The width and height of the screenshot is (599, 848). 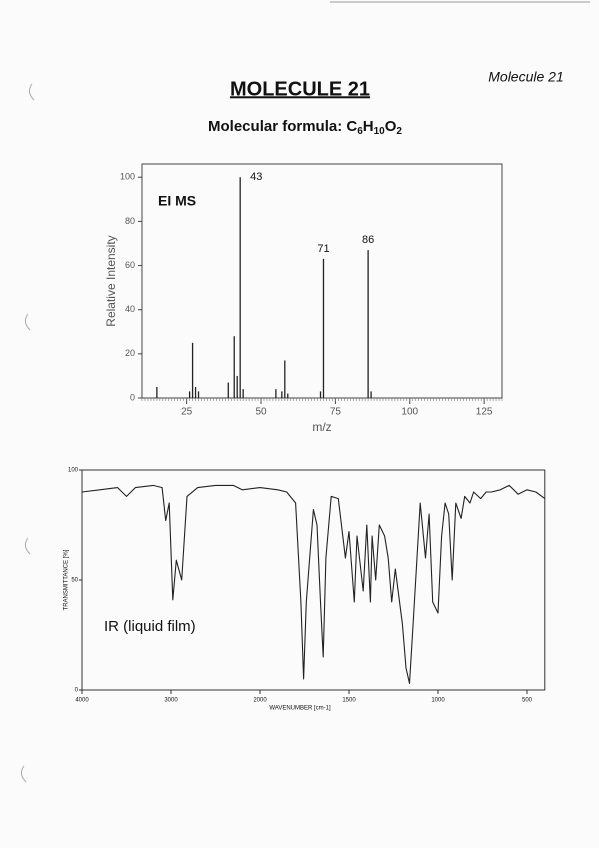 I want to click on y-tick-label: 80, so click(x=130, y=221).